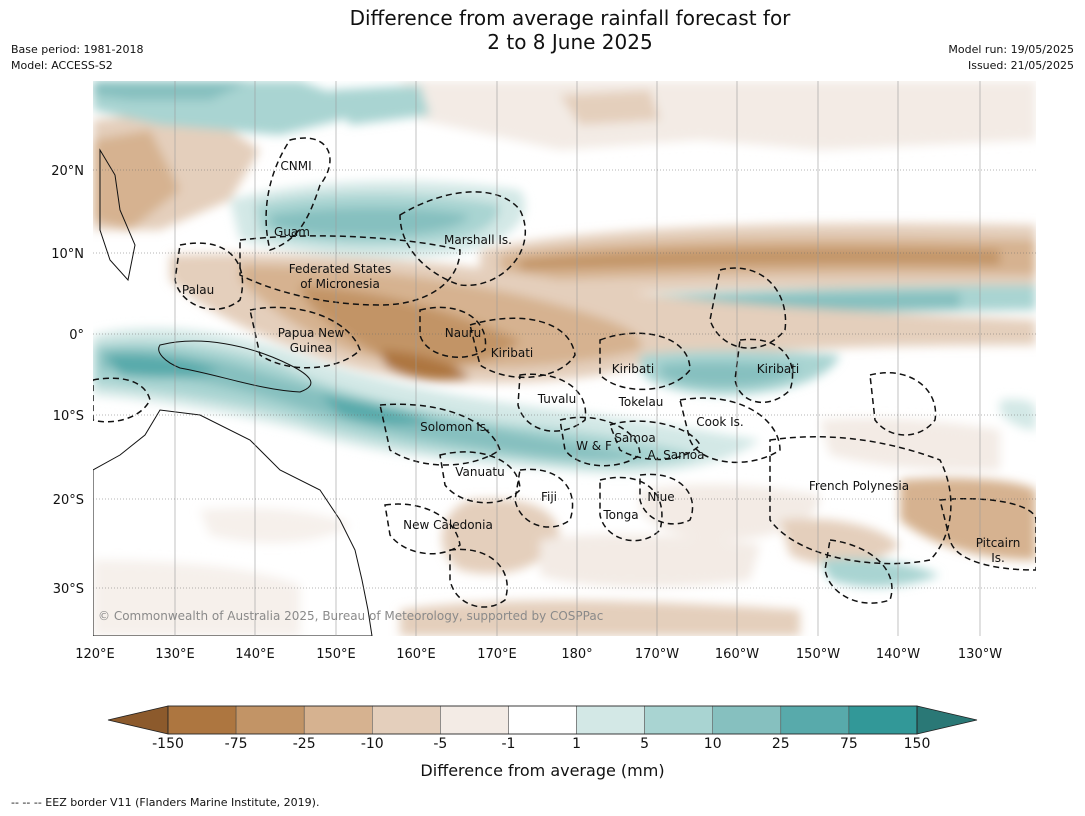 The height and width of the screenshot is (816, 1085). What do you see at coordinates (336, 654) in the screenshot?
I see `longitude-tick-label: 150°E` at bounding box center [336, 654].